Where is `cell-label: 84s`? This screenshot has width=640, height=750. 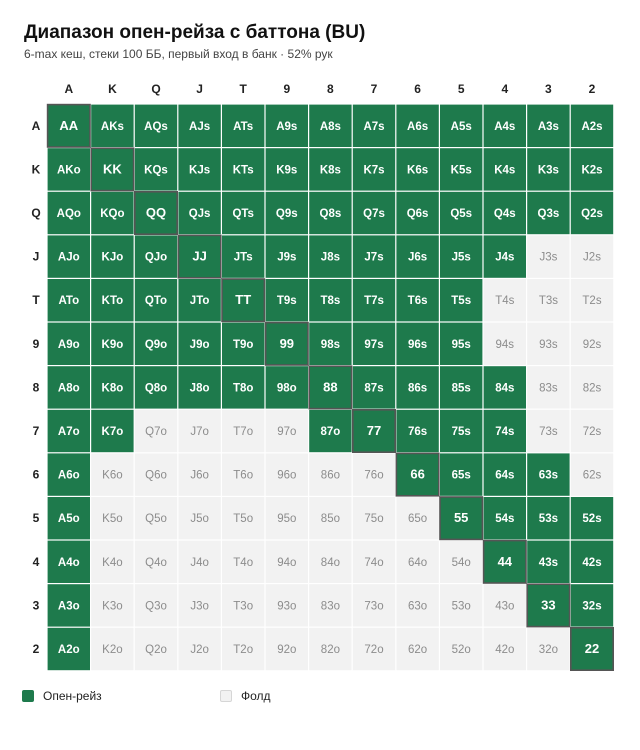
cell-label: 84s is located at coordinates (504, 388).